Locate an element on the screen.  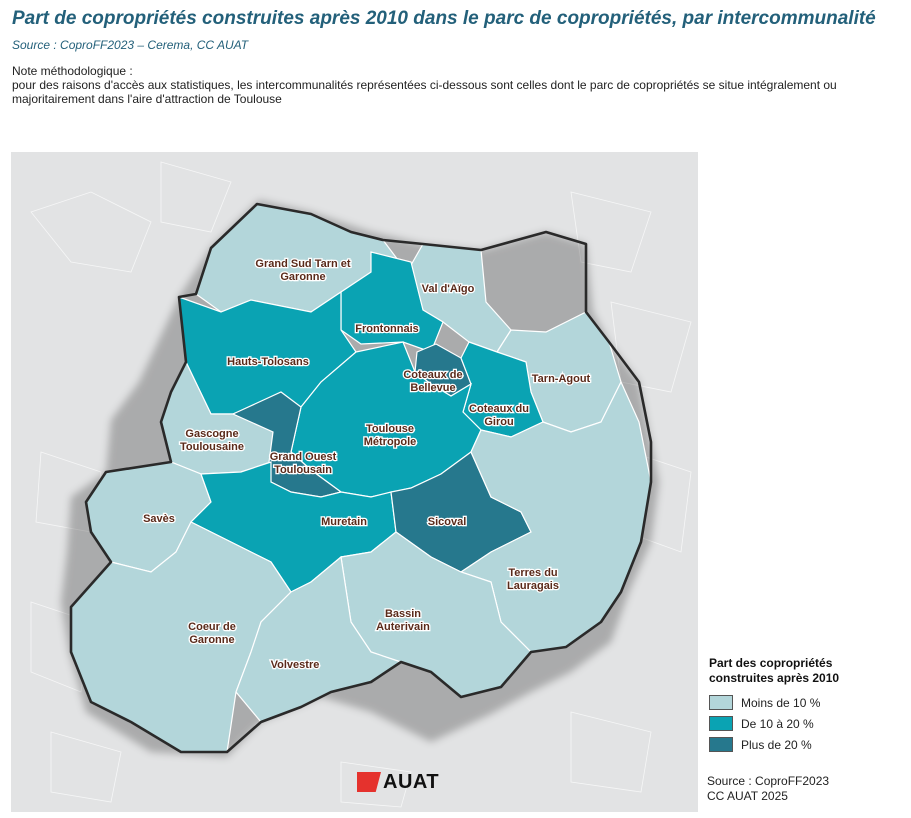
region-label: Volvestre is located at coordinates (295, 665).